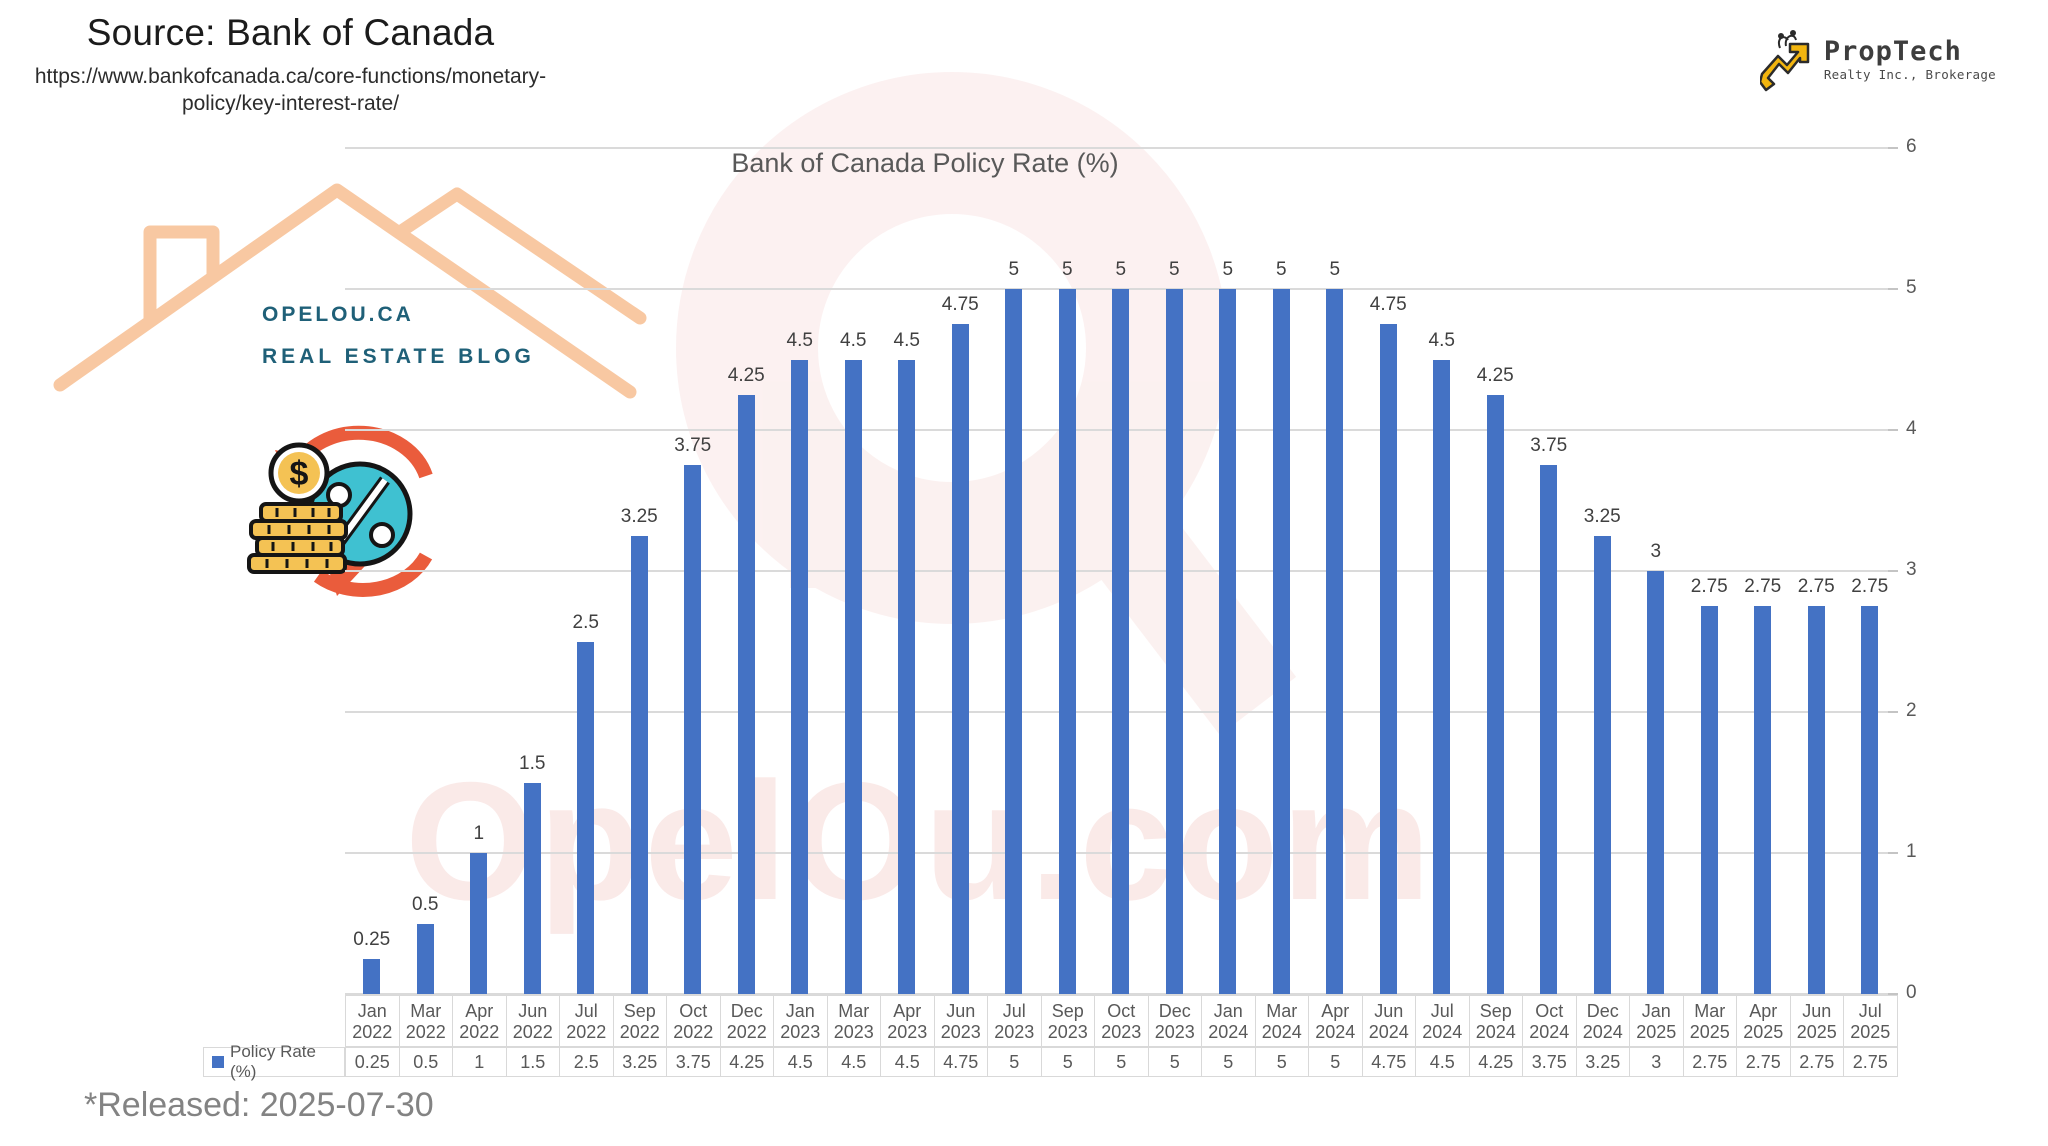 This screenshot has width=2048, height=1146. What do you see at coordinates (1816, 1021) in the screenshot?
I see `month-cell: Jun 2025` at bounding box center [1816, 1021].